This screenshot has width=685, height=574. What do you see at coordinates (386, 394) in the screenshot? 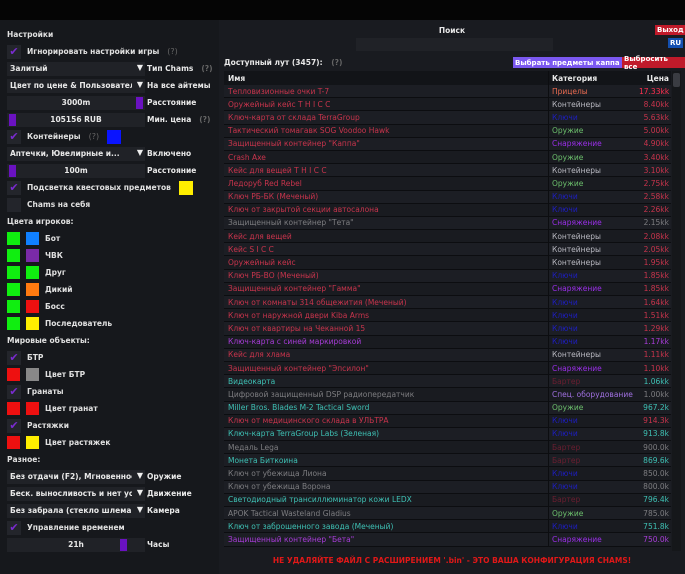
I see `item-name: Цифровой защищенный DSP радиопередатчик` at bounding box center [386, 394].